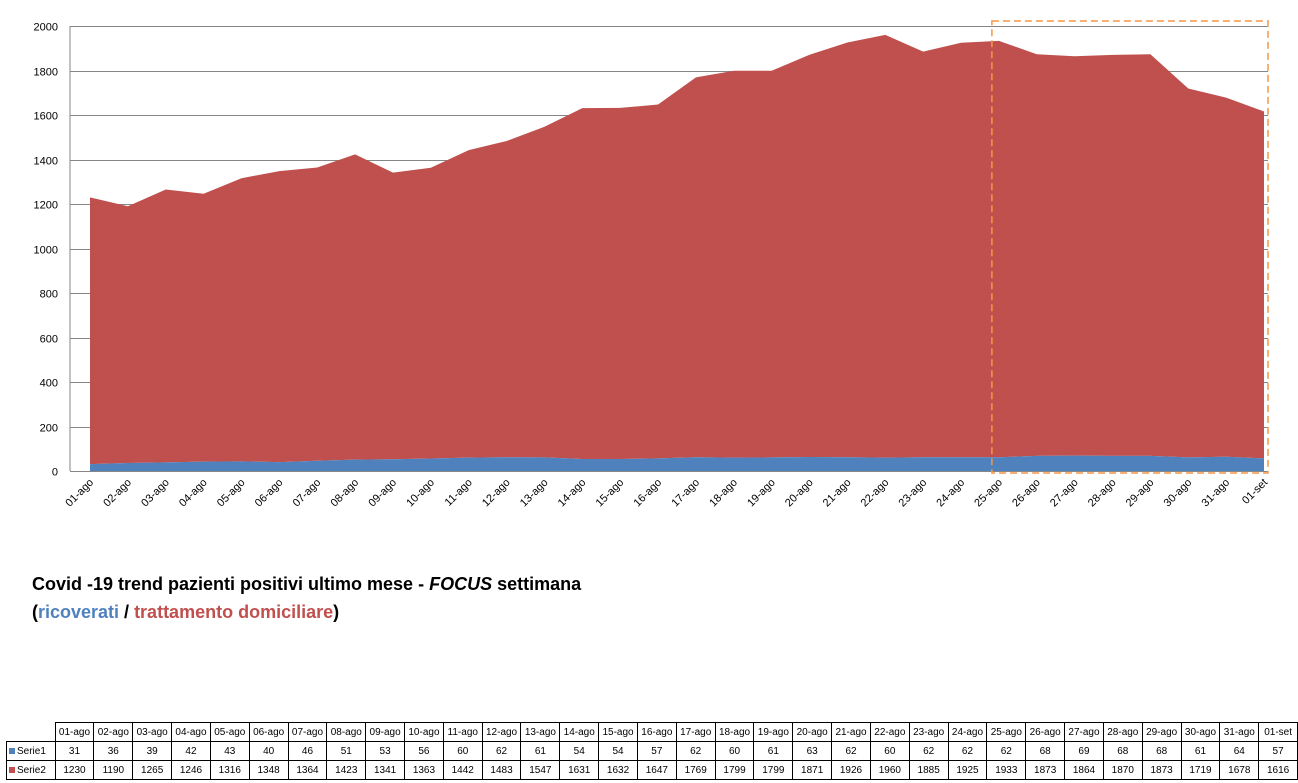  Describe the element at coordinates (1200, 732) in the screenshot. I see `table-header-cell: 30-ago` at that location.